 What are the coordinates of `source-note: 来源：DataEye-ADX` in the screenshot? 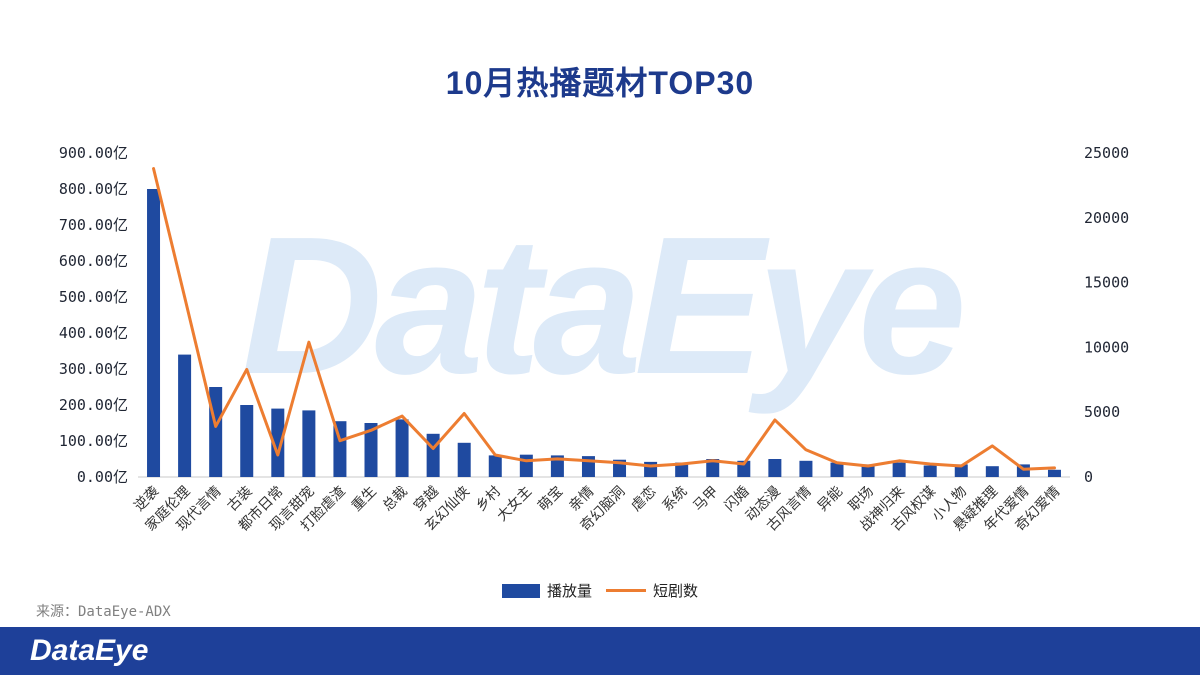 It's located at (103, 612).